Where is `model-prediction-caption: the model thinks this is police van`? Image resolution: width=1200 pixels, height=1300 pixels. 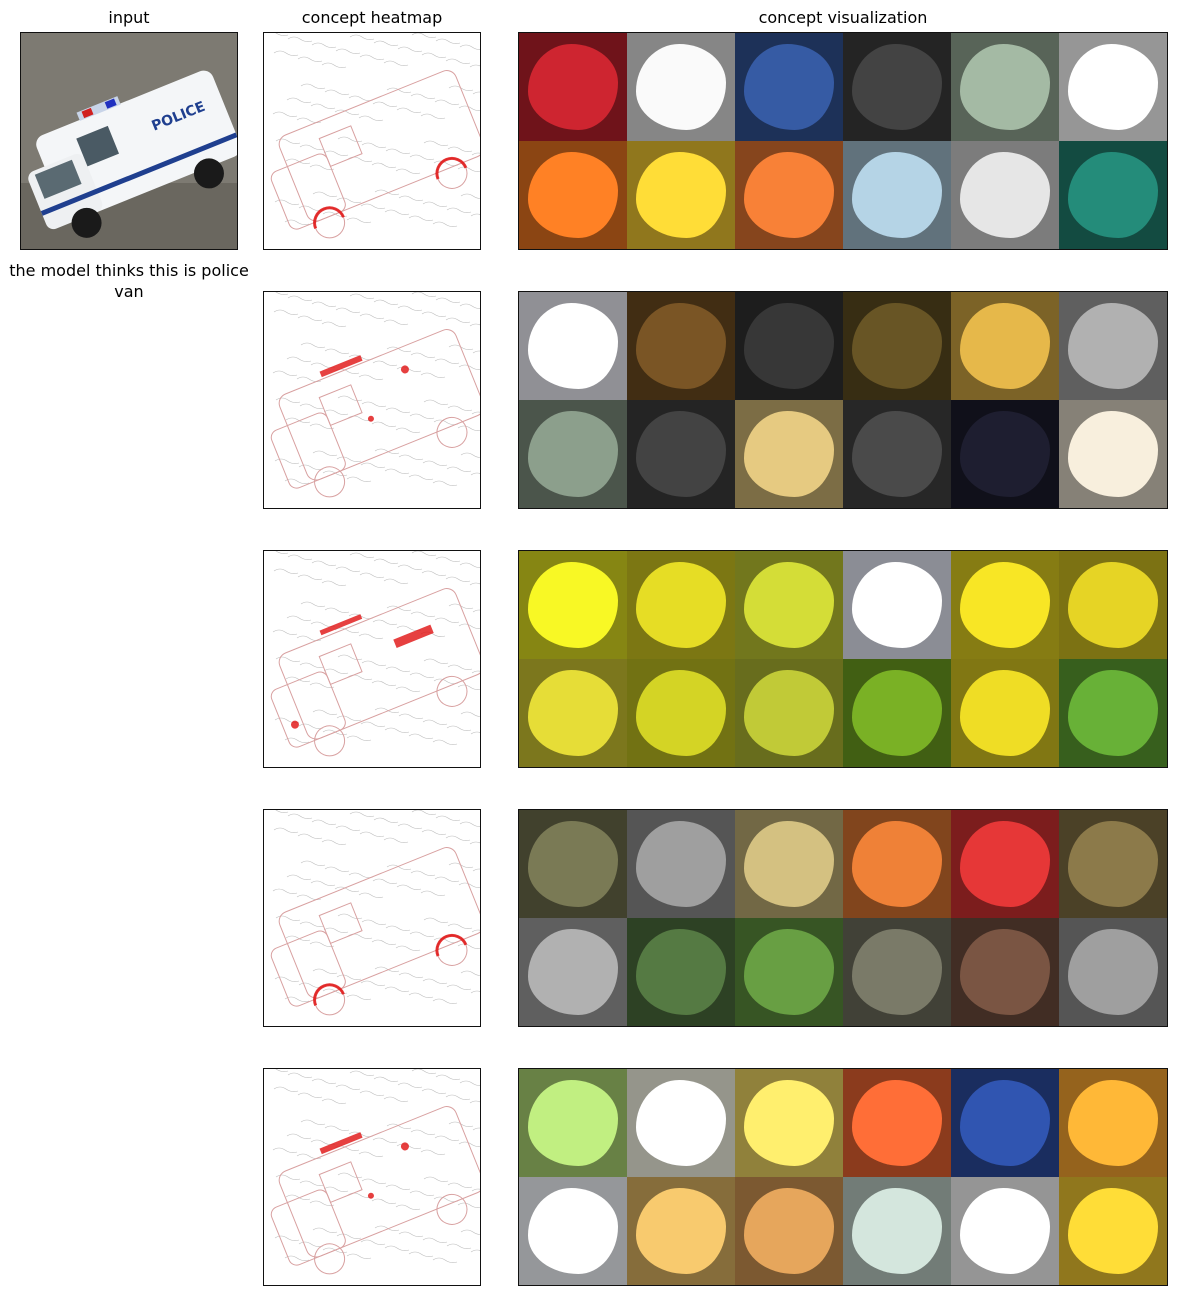
model-prediction-caption: the model thinks this is police van is located at coordinates (129, 281).